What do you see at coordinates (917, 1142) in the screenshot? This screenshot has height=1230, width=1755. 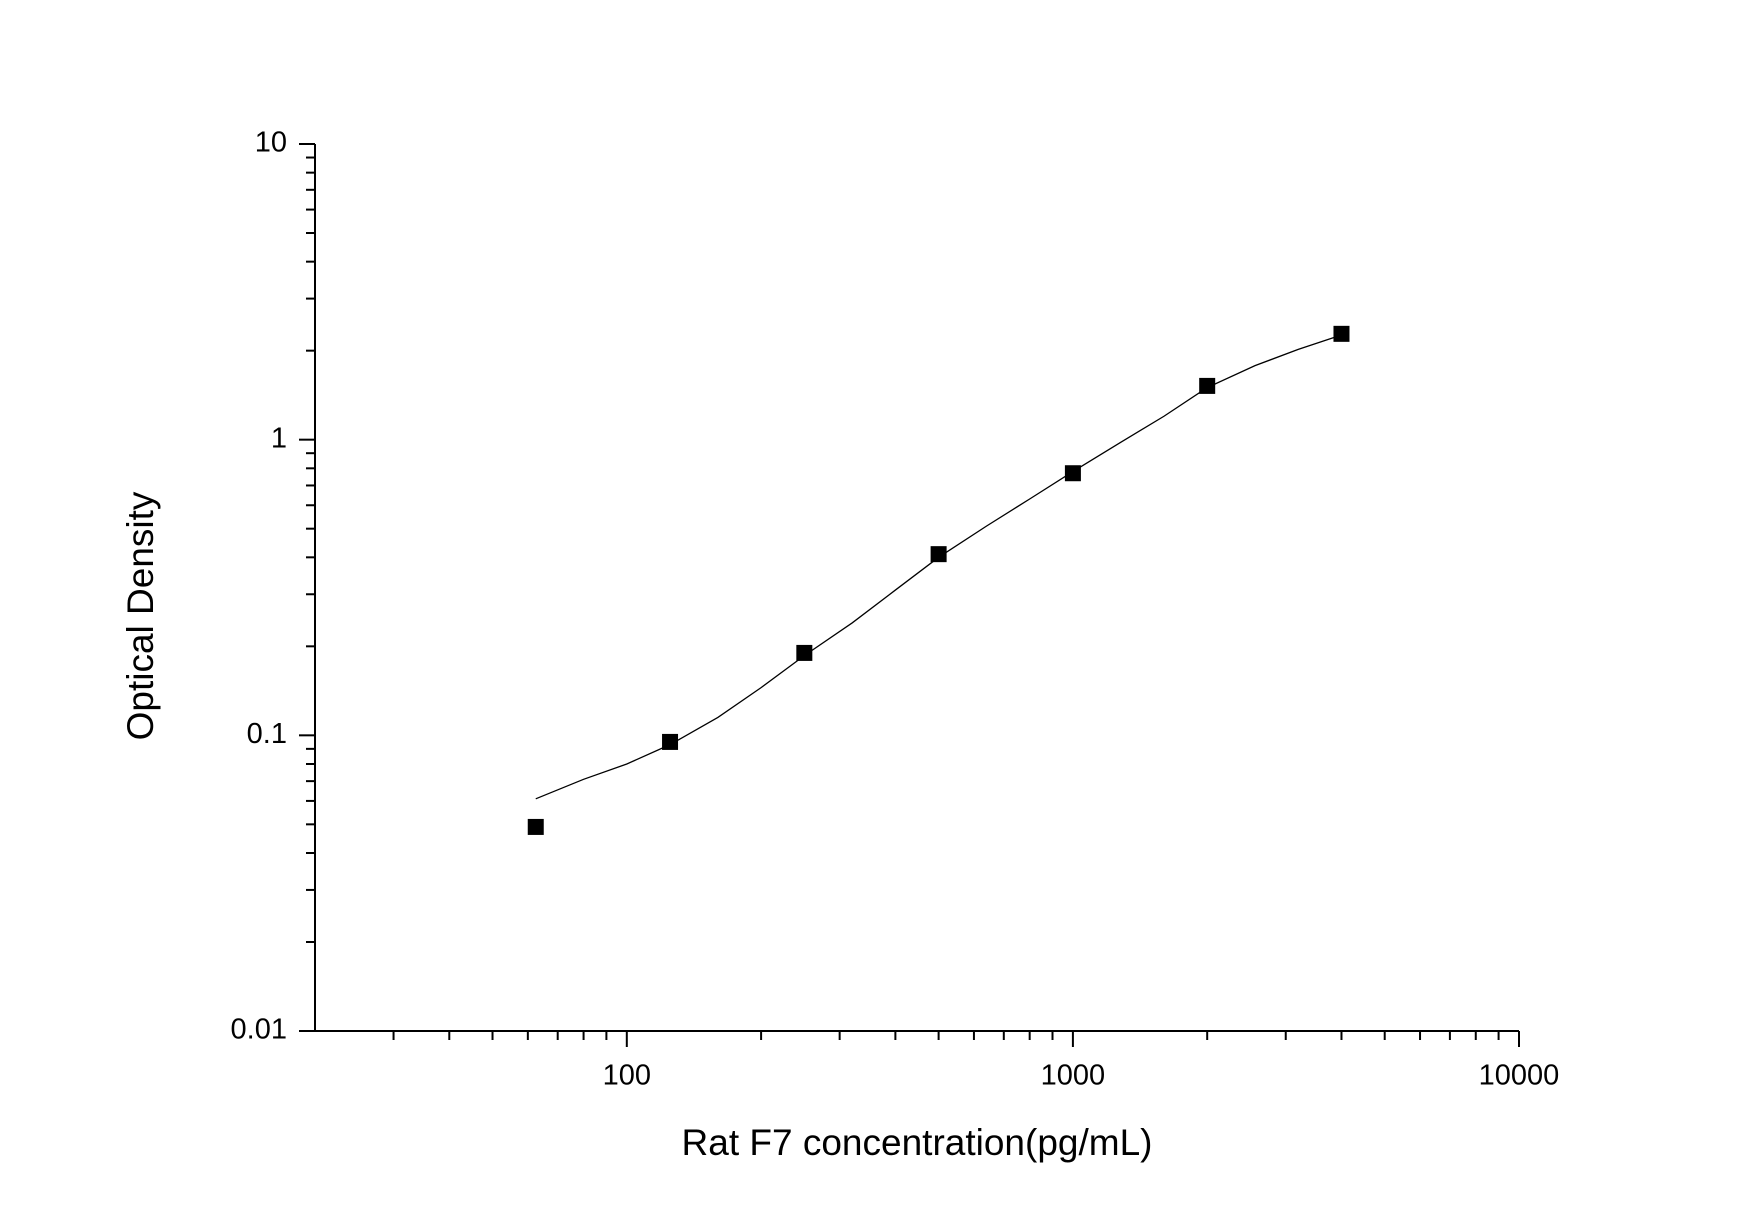 I see `x-axis-title: Rat F7 concentration(pg/mL)` at bounding box center [917, 1142].